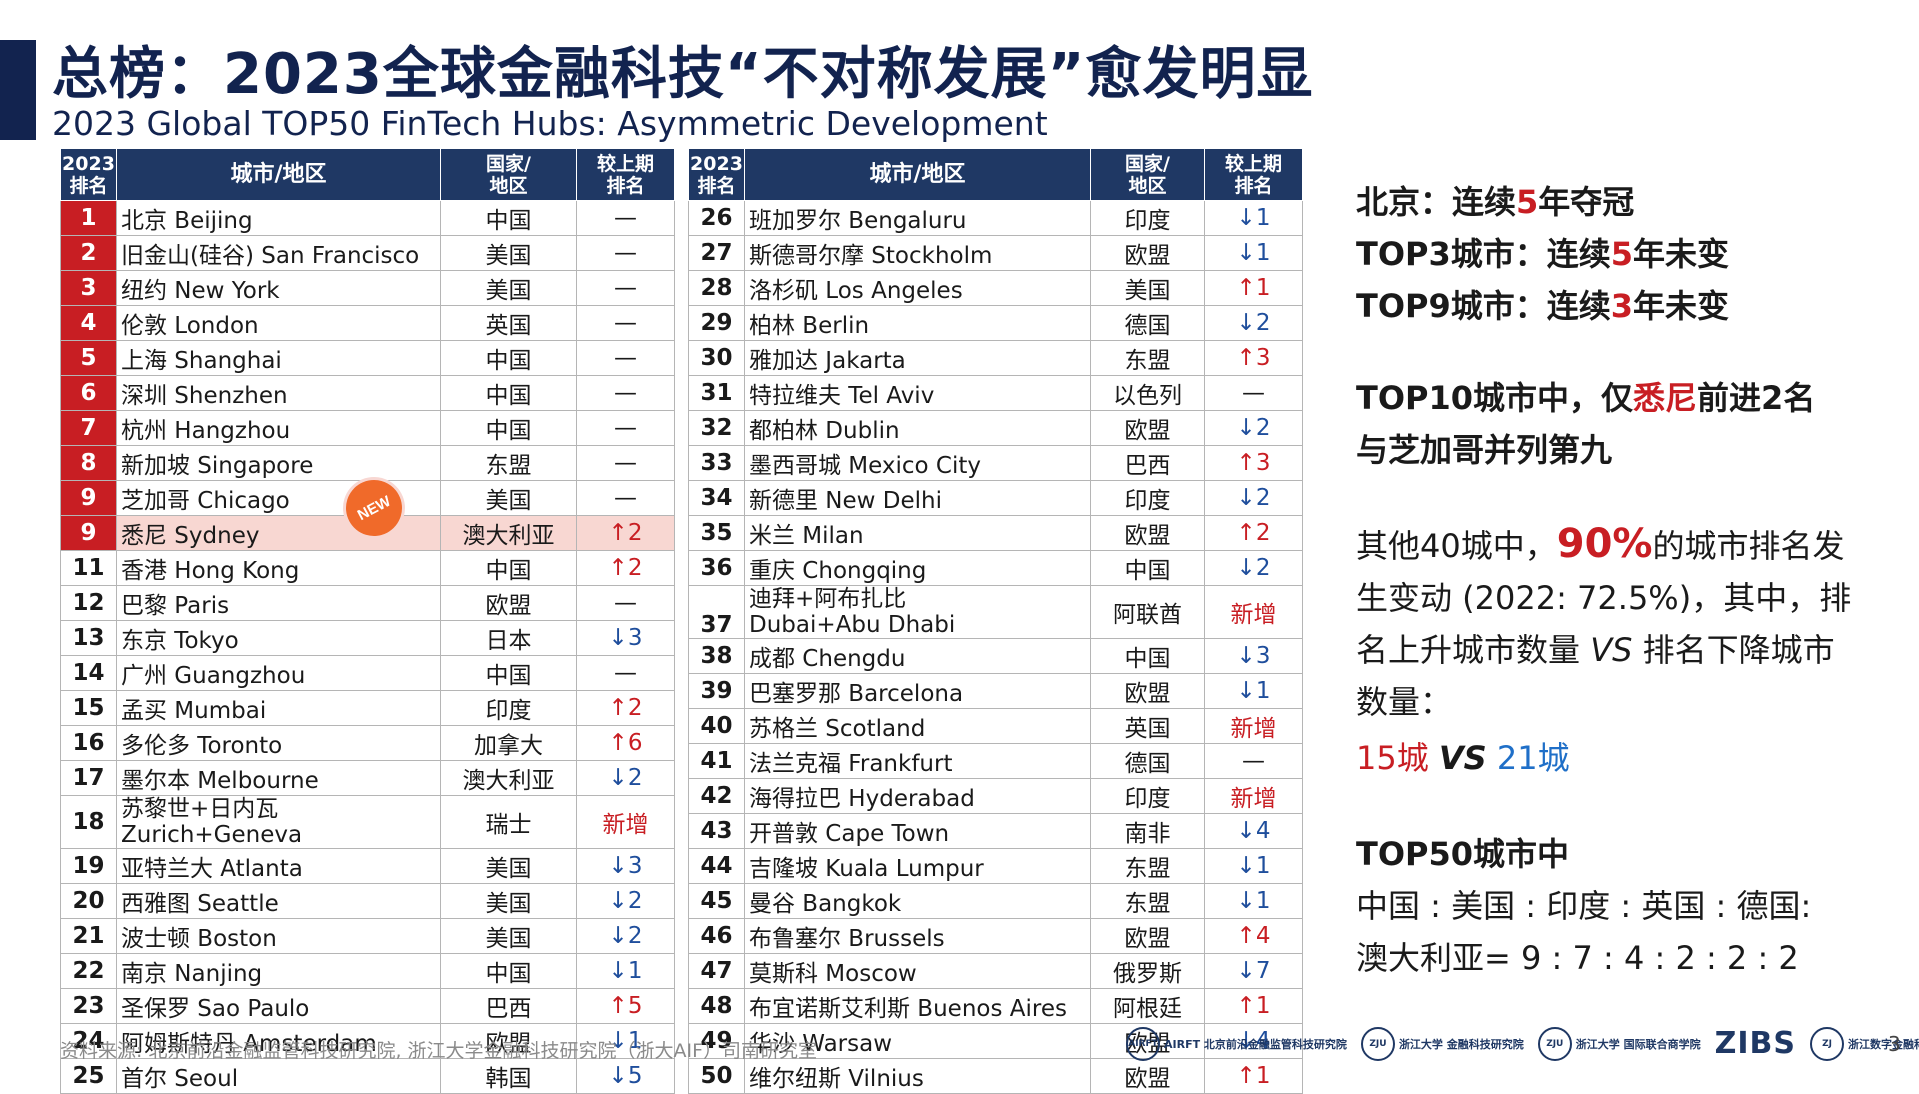  I want to click on rank-cell: 2, so click(88, 253).